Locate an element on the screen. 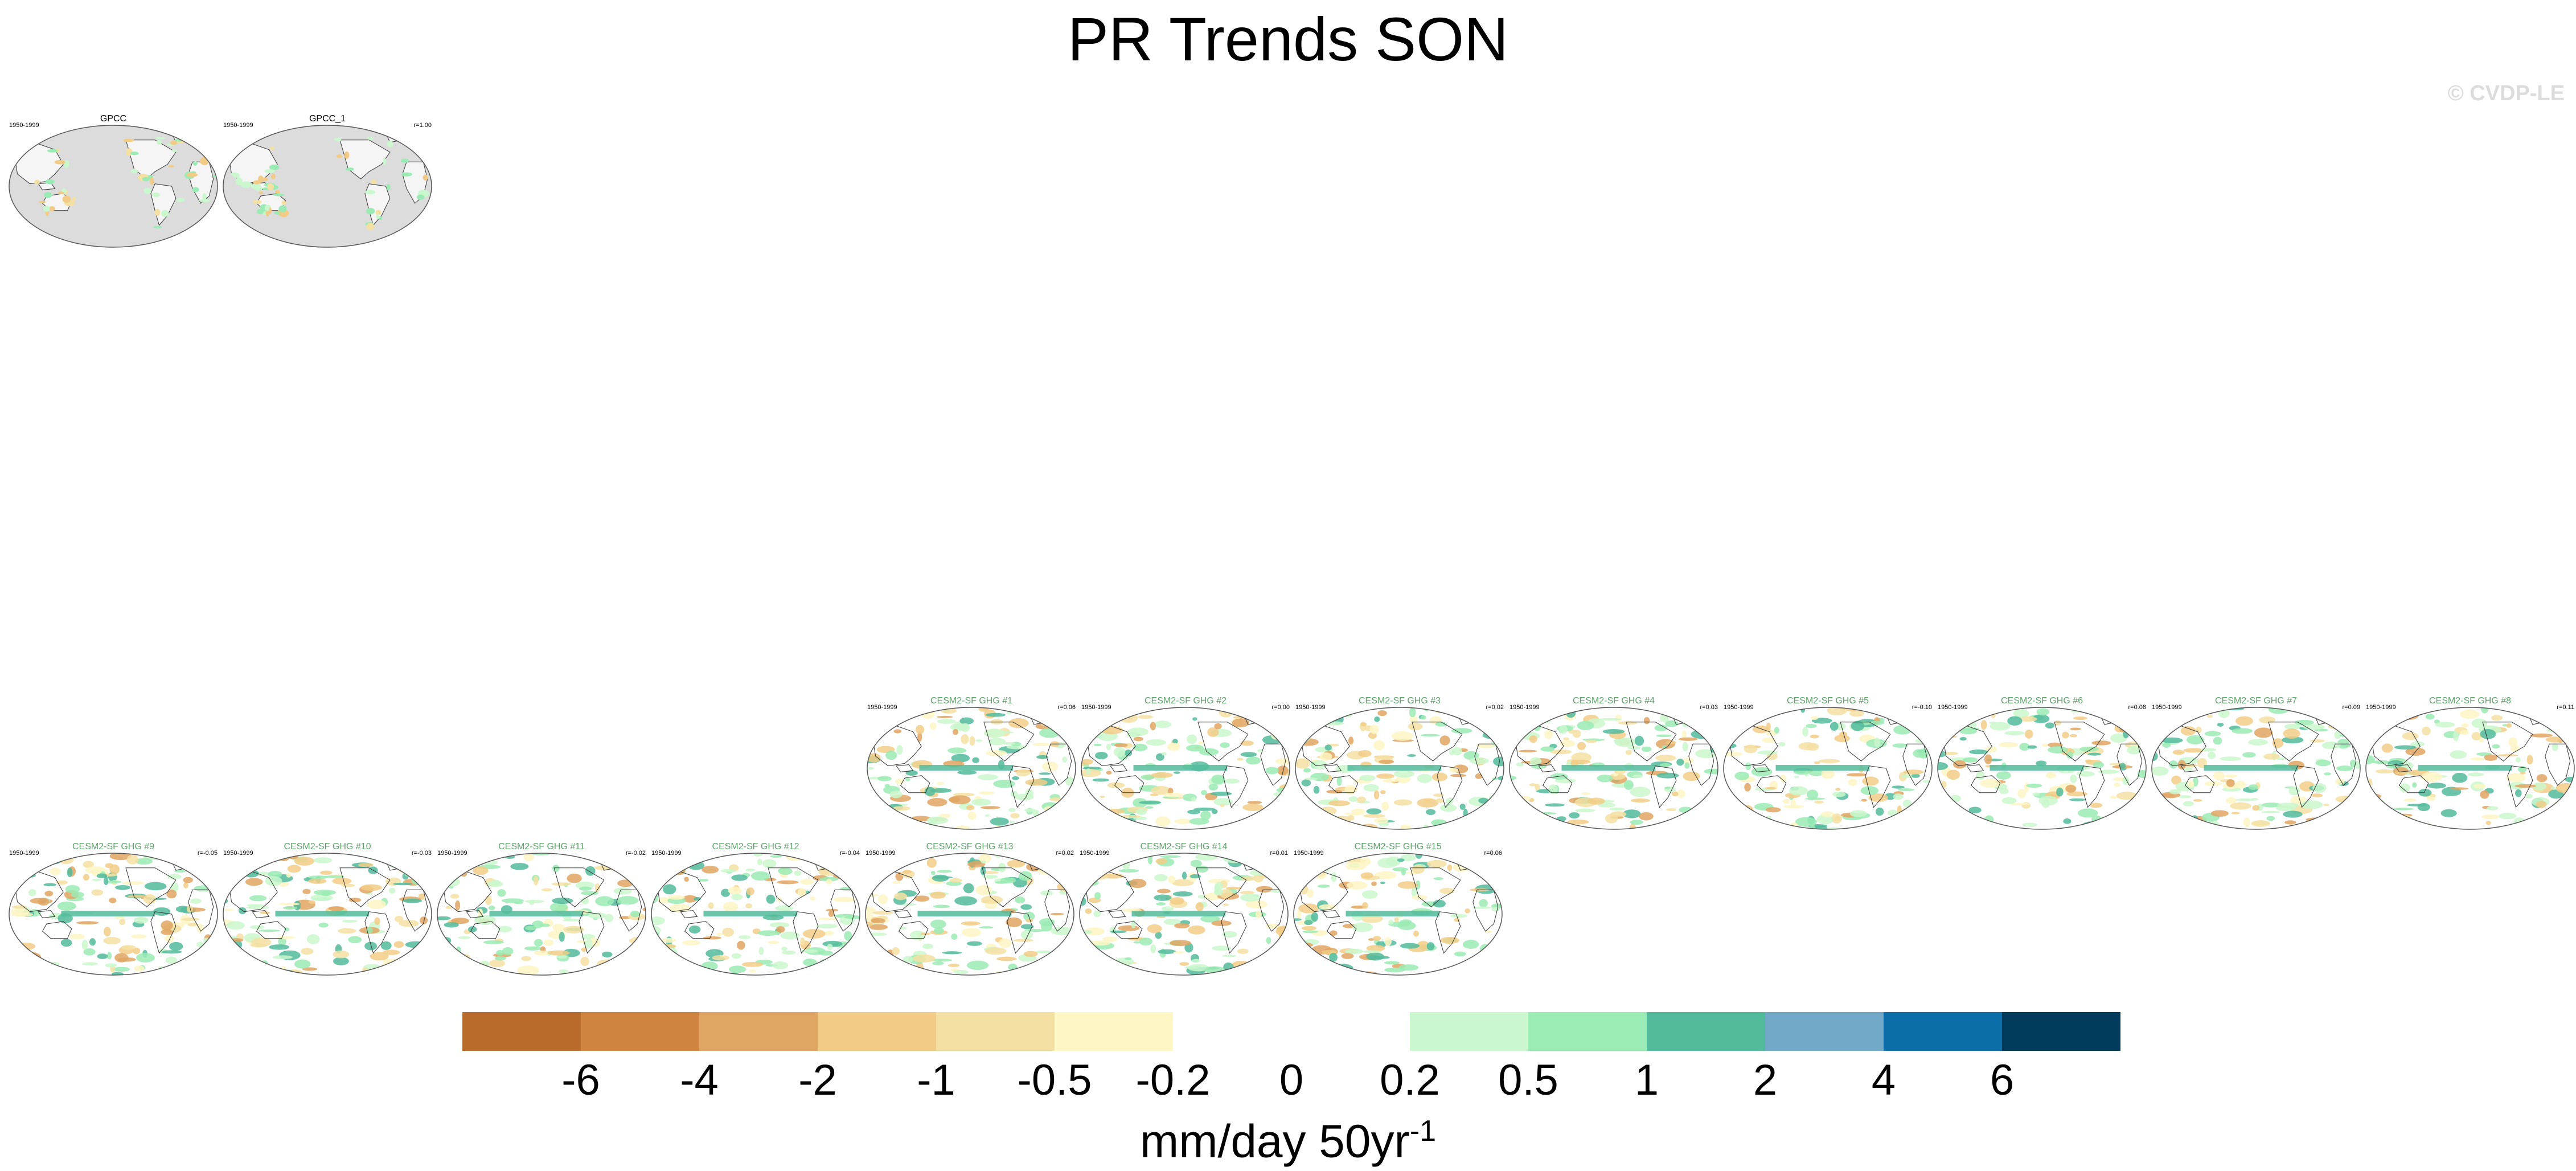 This screenshot has height=1171, width=2576. map-panel: CESM2-SF GHG #15 1950-1999 r=0.06 is located at coordinates (1398, 912).